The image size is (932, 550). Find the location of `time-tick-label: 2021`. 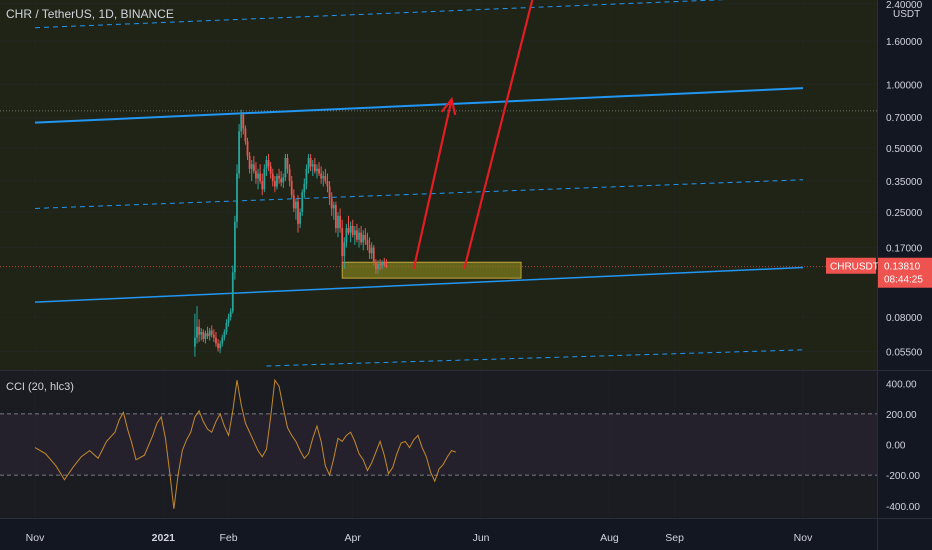

time-tick-label: 2021 is located at coordinates (164, 538).